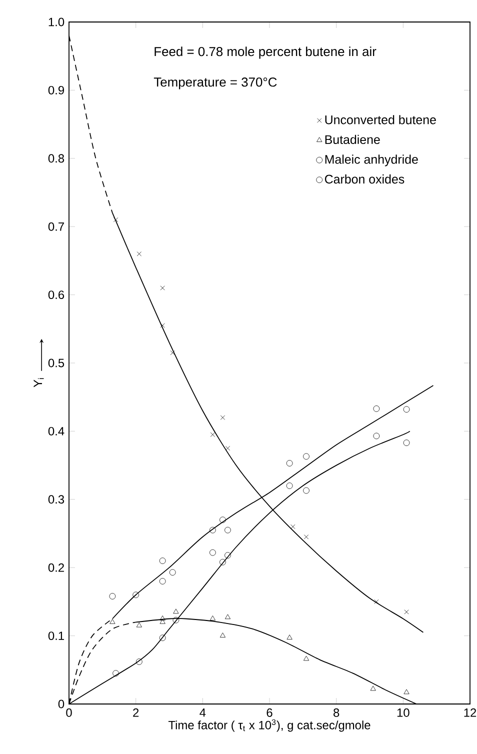  What do you see at coordinates (69, 712) in the screenshot?
I see `x-tick-label: 0` at bounding box center [69, 712].